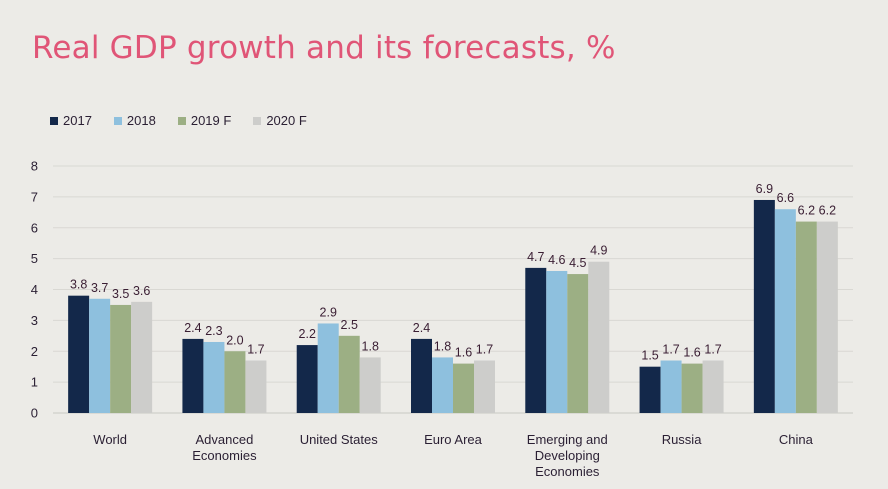  What do you see at coordinates (453, 439) in the screenshot?
I see `x-category-label: Euro Area` at bounding box center [453, 439].